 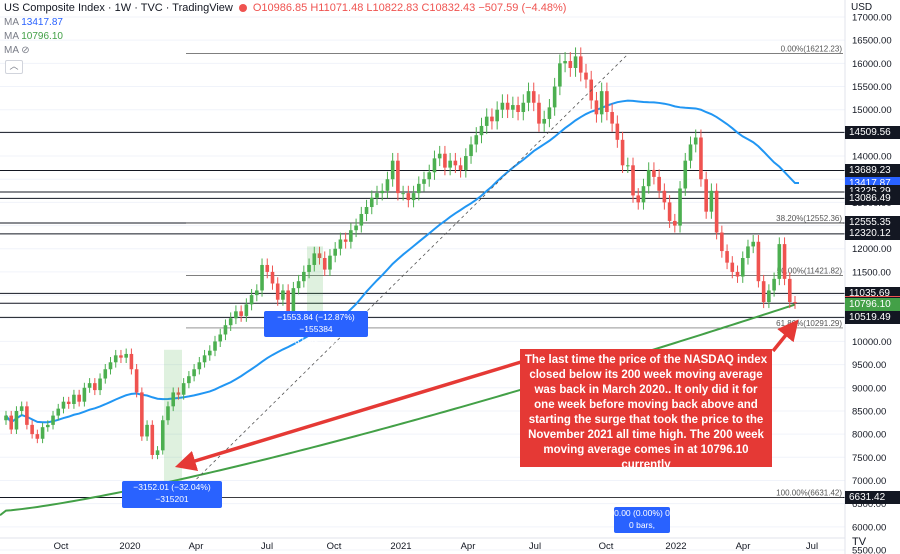 I want to click on ma-legend-1: MA 13417.87, so click(x=33, y=22).